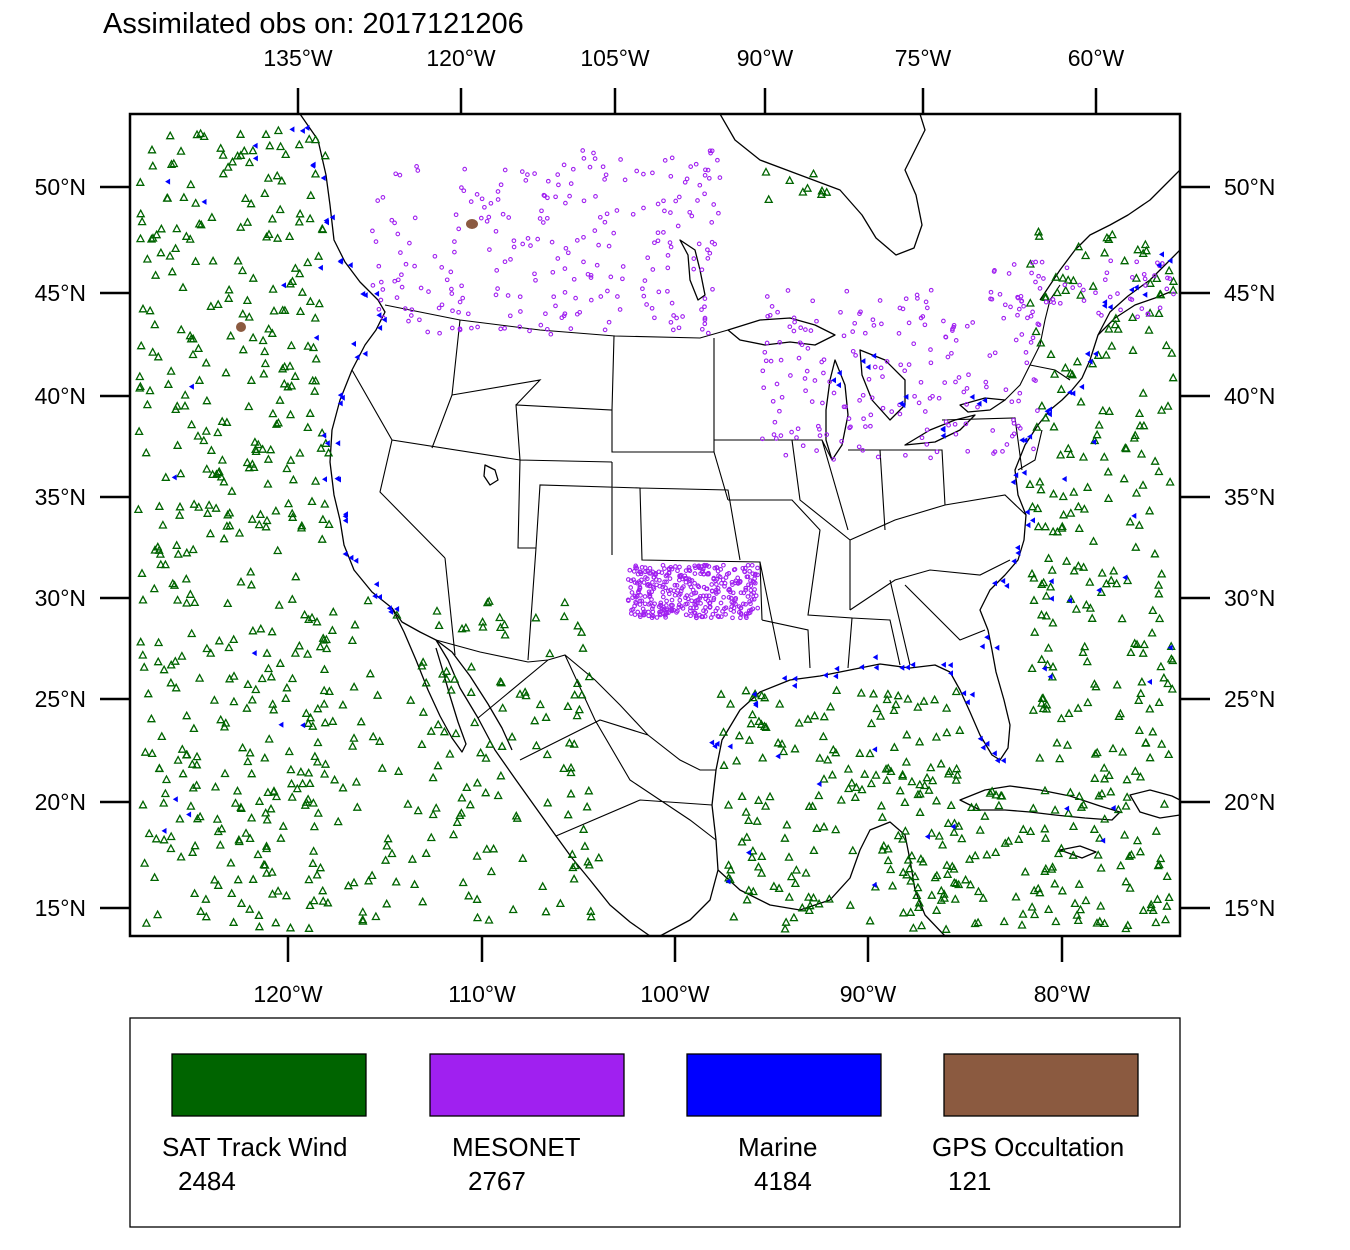  I want to click on right-tick-label: 40°N, so click(1249, 396).